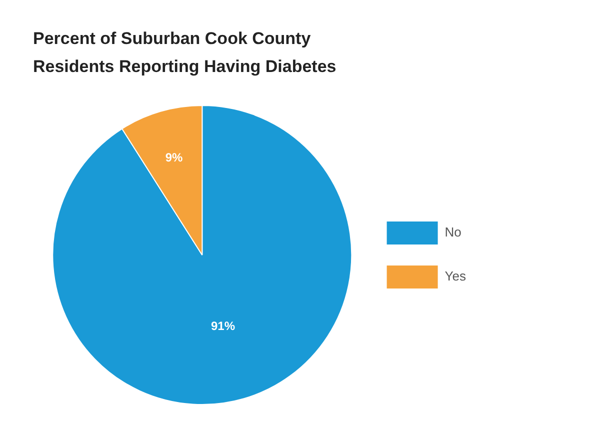  Describe the element at coordinates (455, 276) in the screenshot. I see `legend-label: Yes` at that location.